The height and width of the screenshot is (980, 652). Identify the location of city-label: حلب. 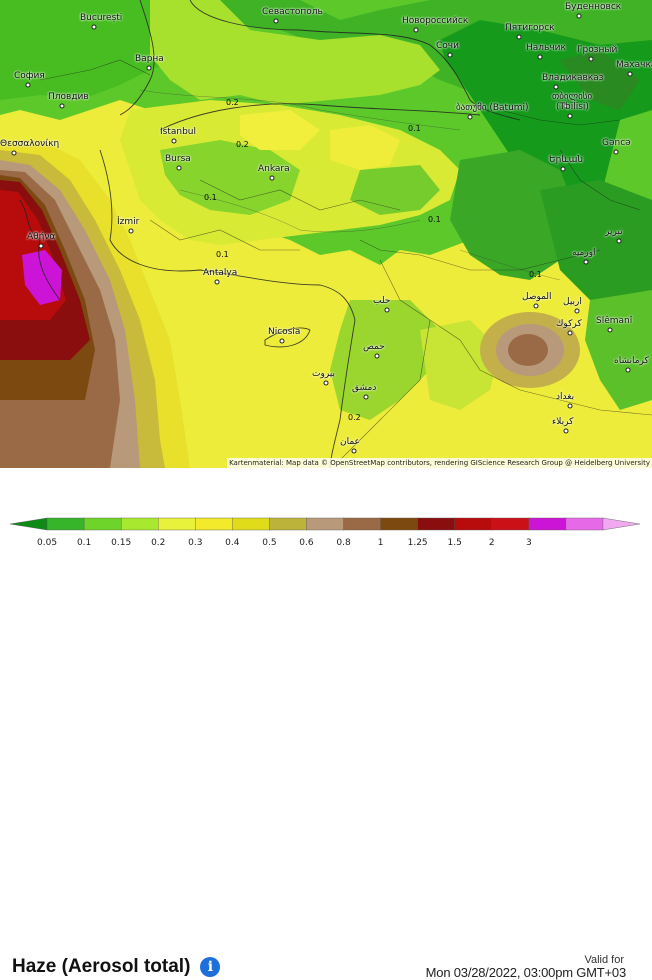
(382, 301).